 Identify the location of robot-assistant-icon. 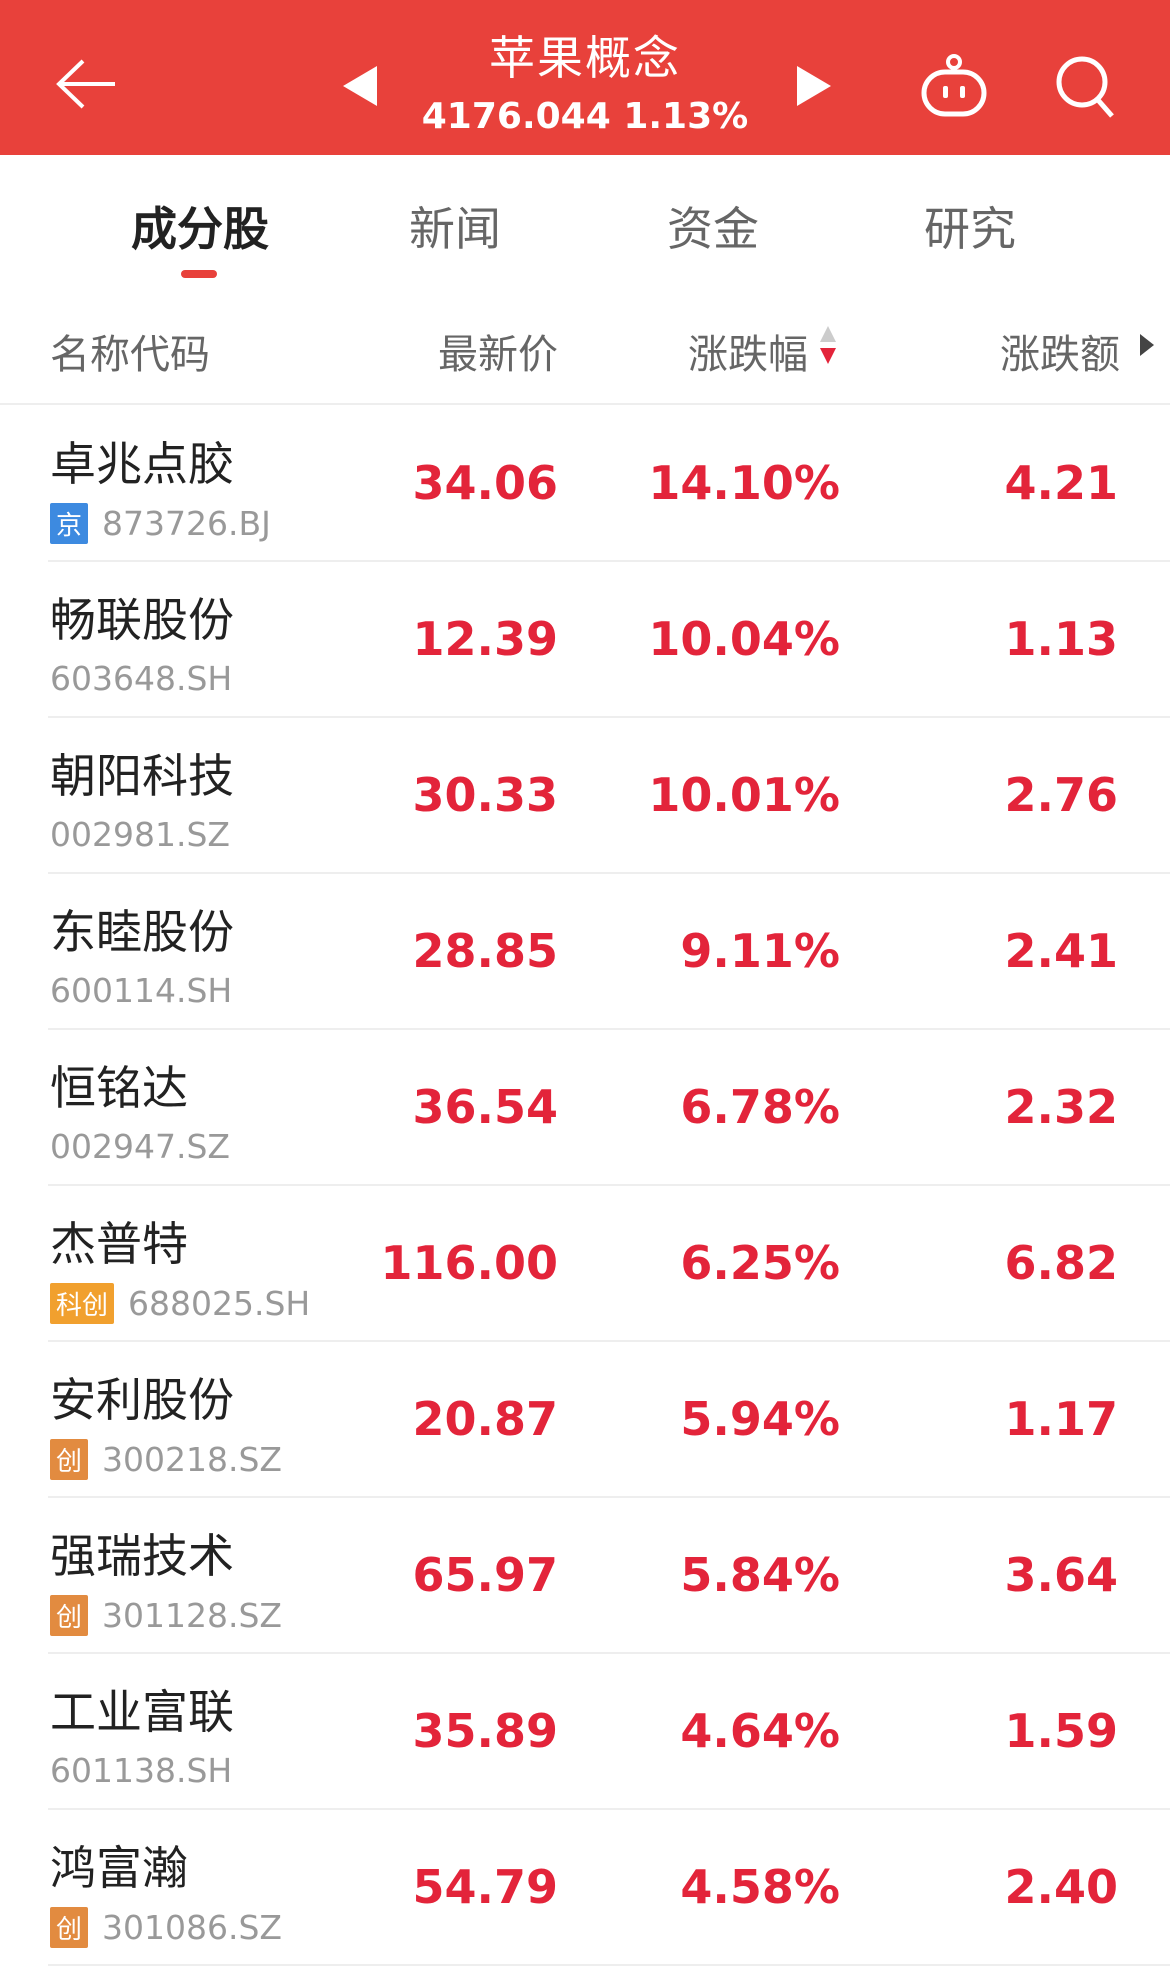
(954, 86).